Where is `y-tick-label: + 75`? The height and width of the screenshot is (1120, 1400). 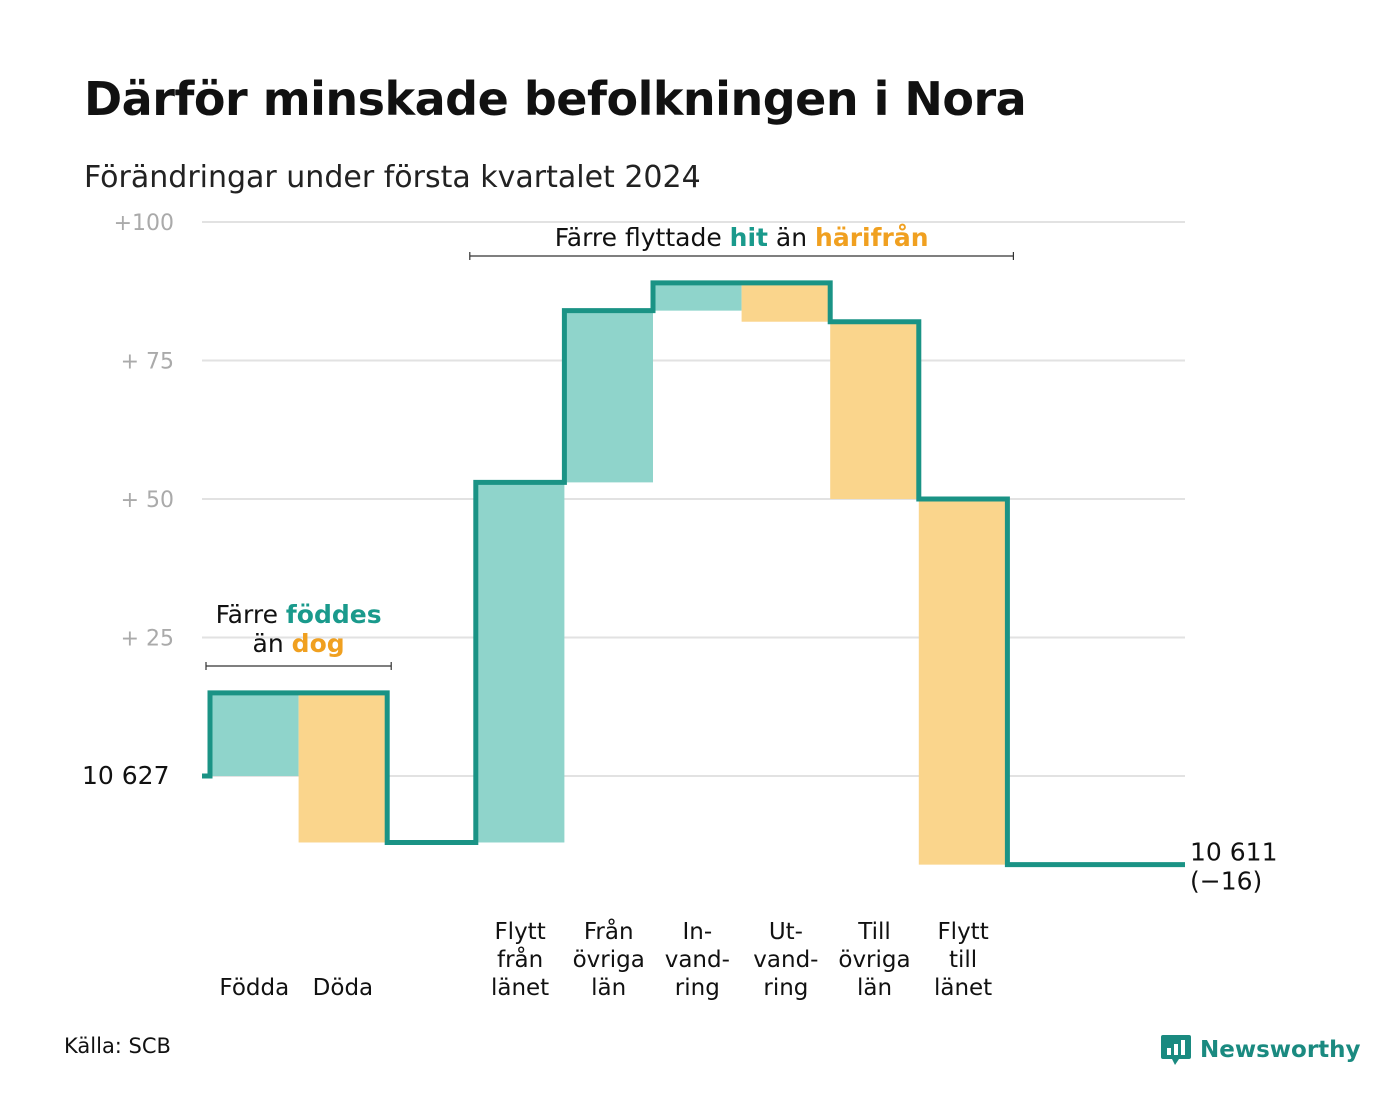
y-tick-label: + 75 is located at coordinates (147, 362).